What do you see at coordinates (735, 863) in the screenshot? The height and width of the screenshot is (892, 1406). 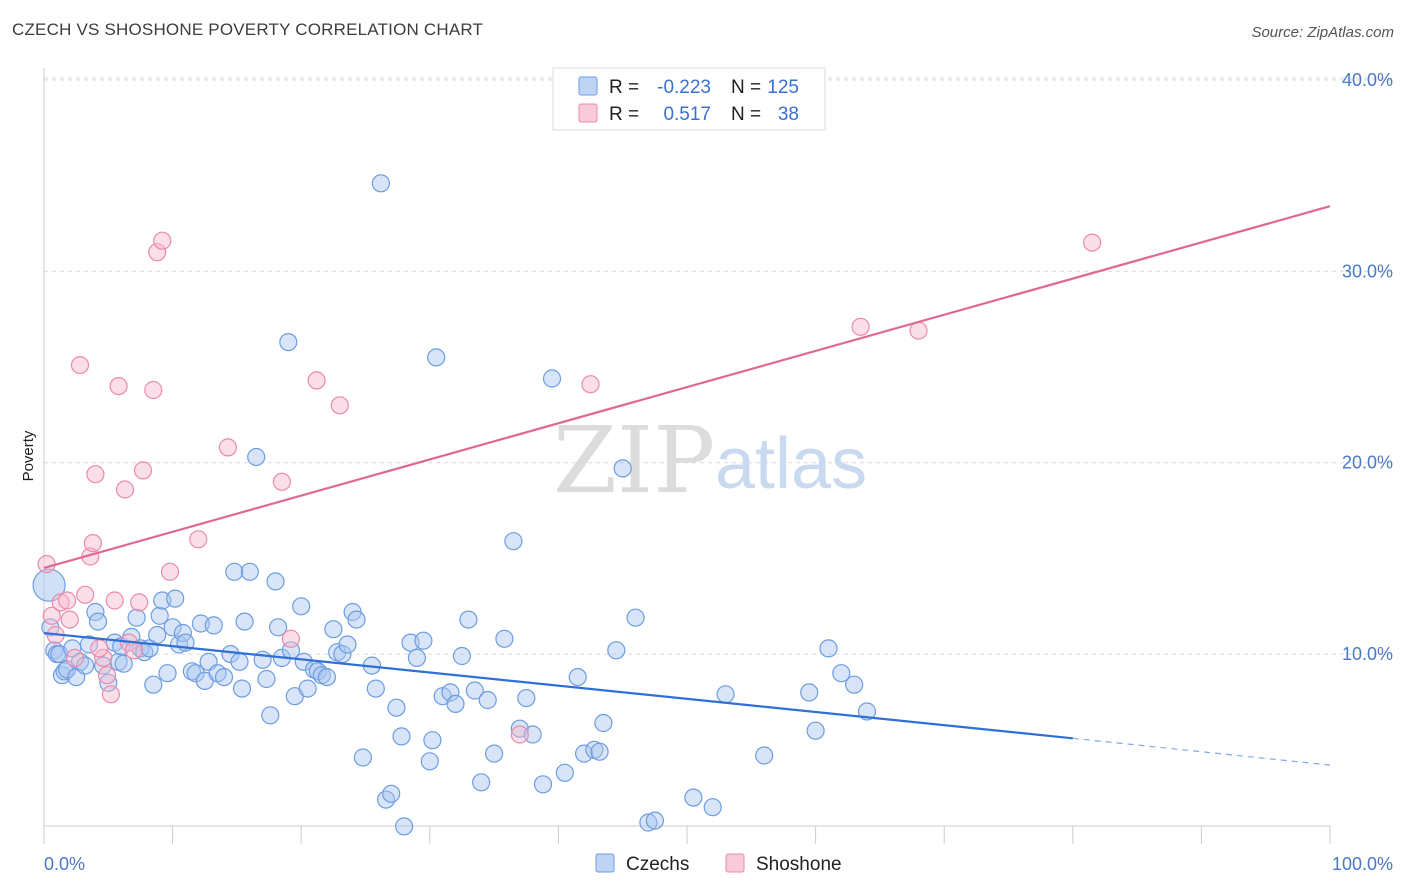 I see `legend-bottom-swatch-shoshone` at bounding box center [735, 863].